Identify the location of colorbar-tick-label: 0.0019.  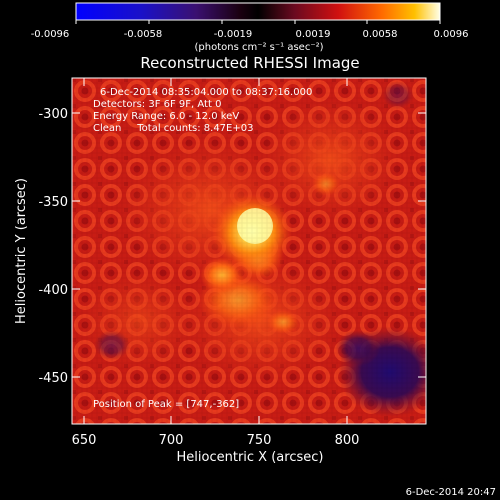
(313, 34).